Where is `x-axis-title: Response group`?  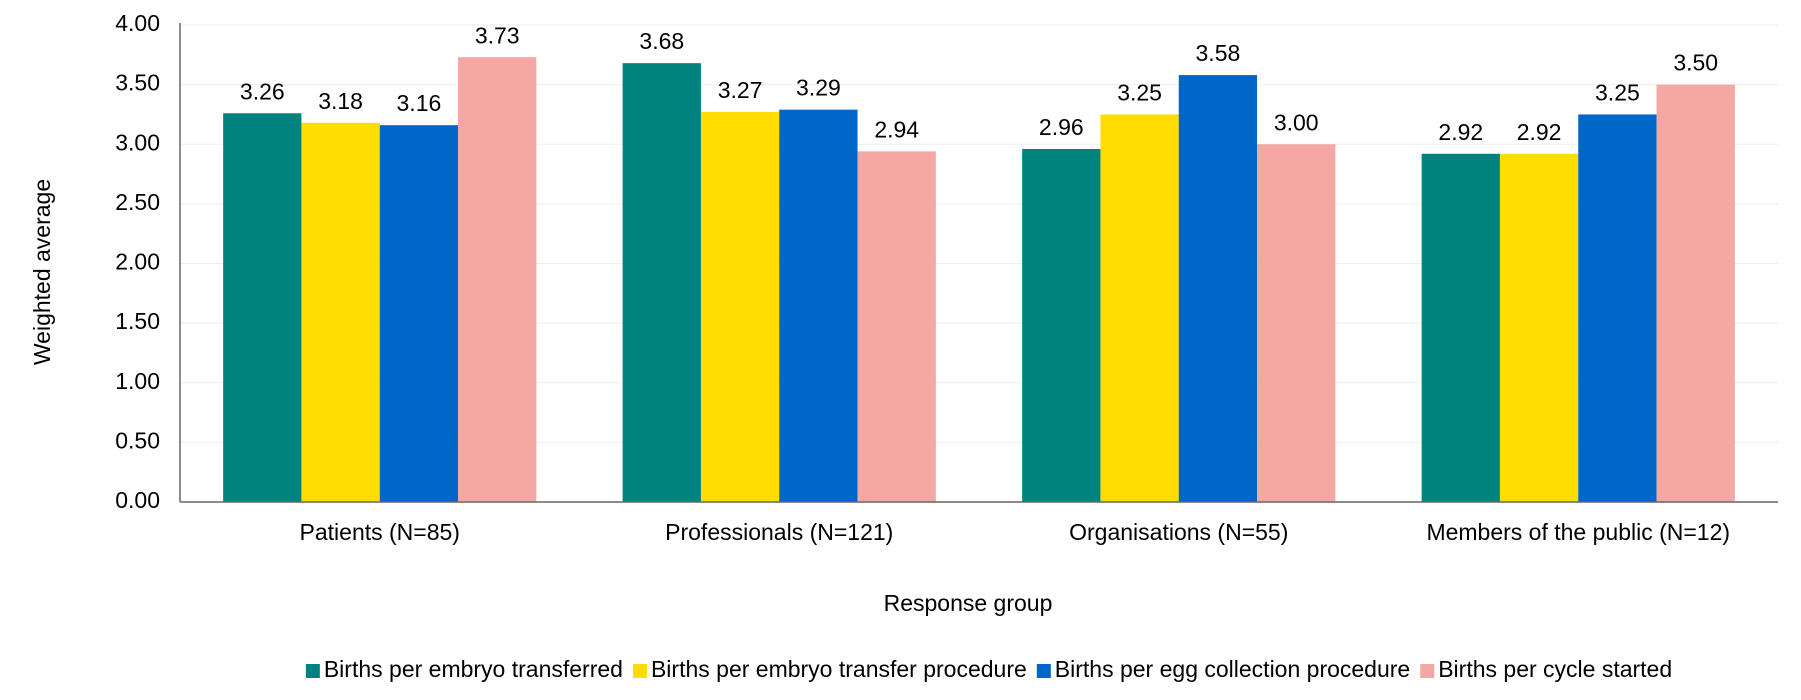 x-axis-title: Response group is located at coordinates (968, 603).